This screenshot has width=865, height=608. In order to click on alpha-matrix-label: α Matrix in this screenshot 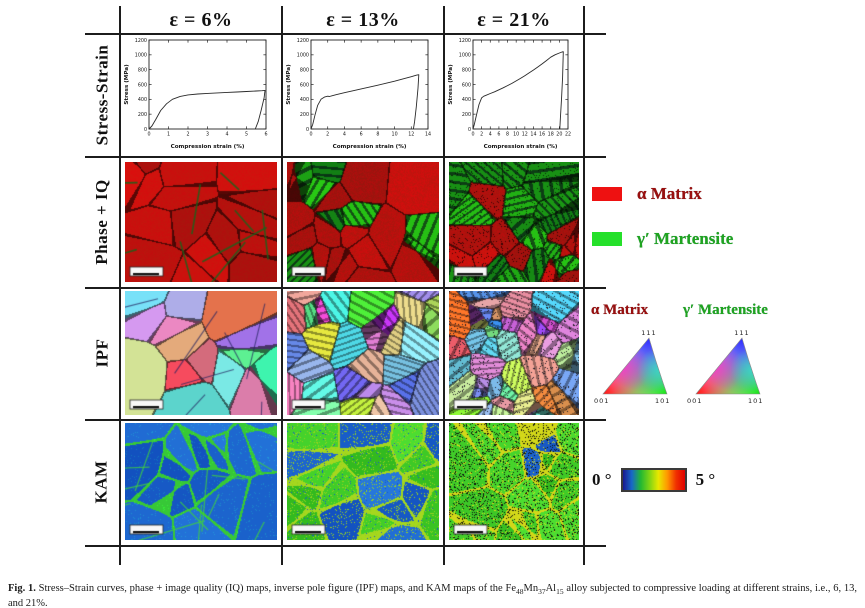, I will do `click(669, 193)`.